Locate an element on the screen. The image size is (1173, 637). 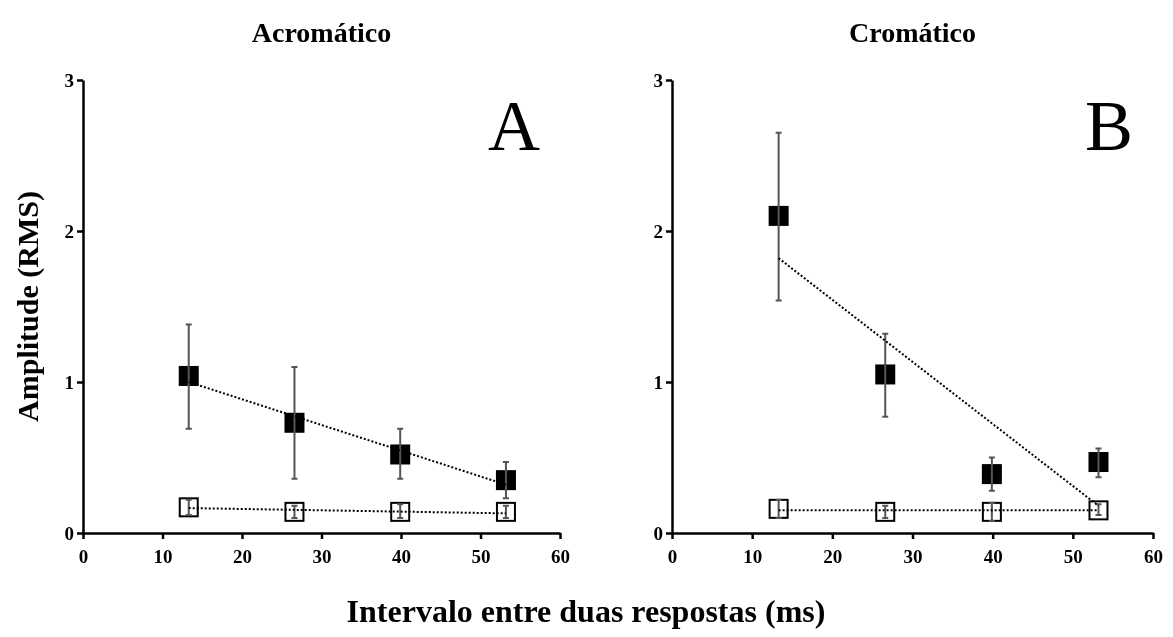
y-axis-title: Amplitude (RMS) is located at coordinates (28, 306).